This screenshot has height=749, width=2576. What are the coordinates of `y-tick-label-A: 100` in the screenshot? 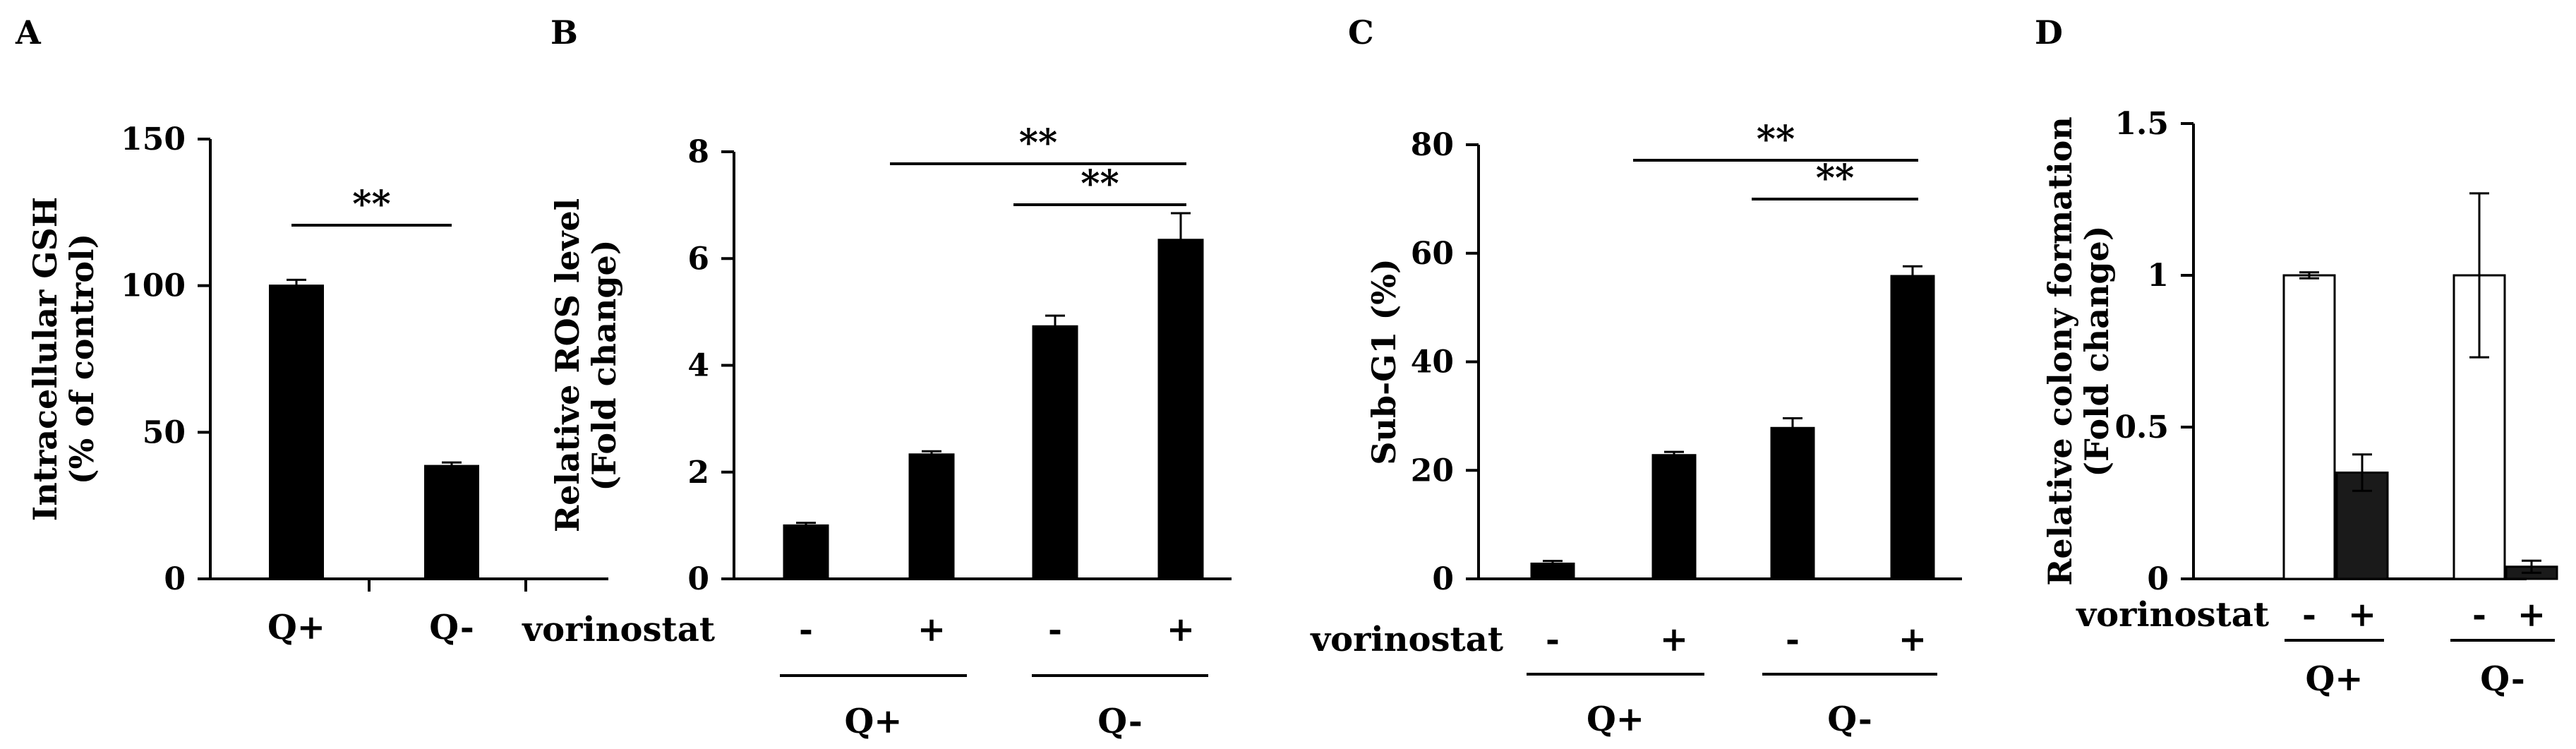 It's located at (153, 286).